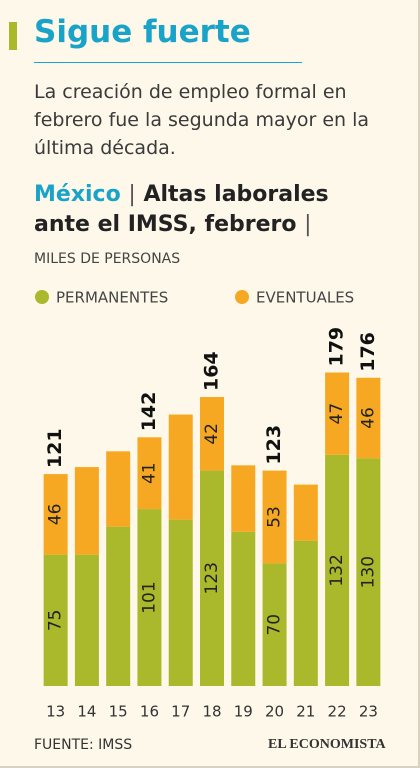 This screenshot has width=420, height=768. I want to click on segment-label: 47, so click(337, 414).